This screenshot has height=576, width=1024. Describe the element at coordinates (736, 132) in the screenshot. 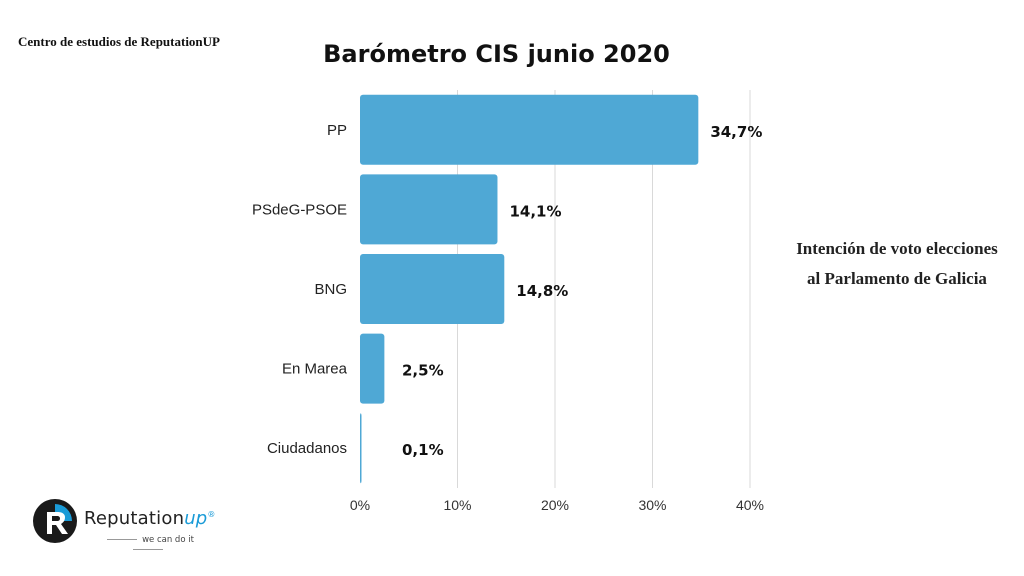

I see `data-label: 34,7%` at that location.